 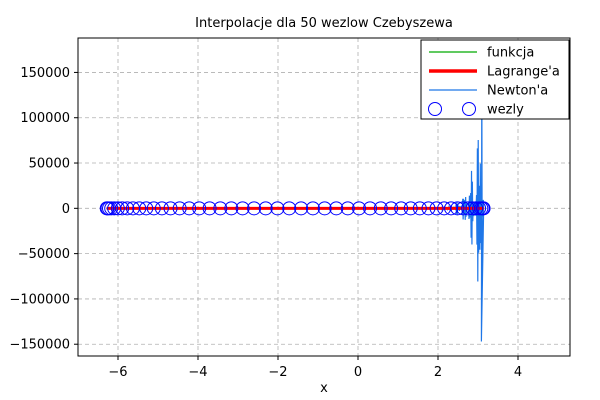 I want to click on x-tick-label: 4, so click(x=518, y=372).